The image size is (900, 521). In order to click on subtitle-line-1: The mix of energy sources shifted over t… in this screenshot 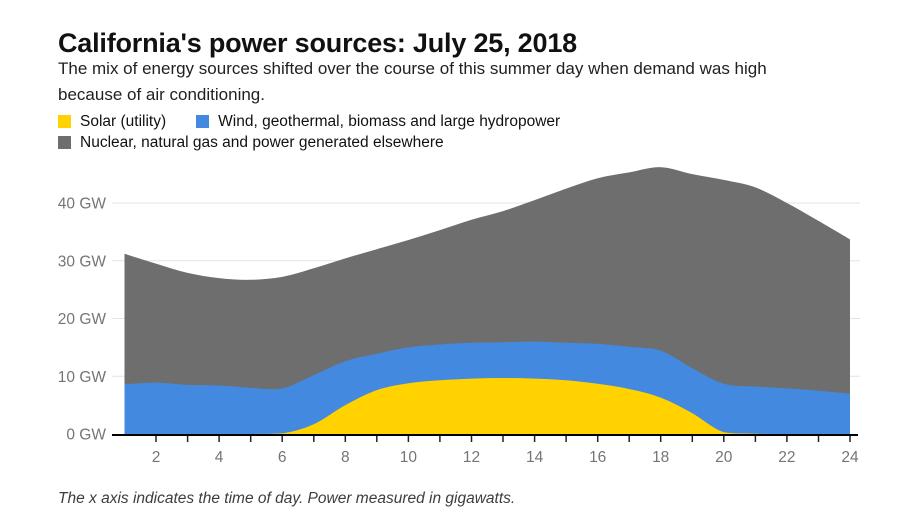, I will do `click(412, 68)`.